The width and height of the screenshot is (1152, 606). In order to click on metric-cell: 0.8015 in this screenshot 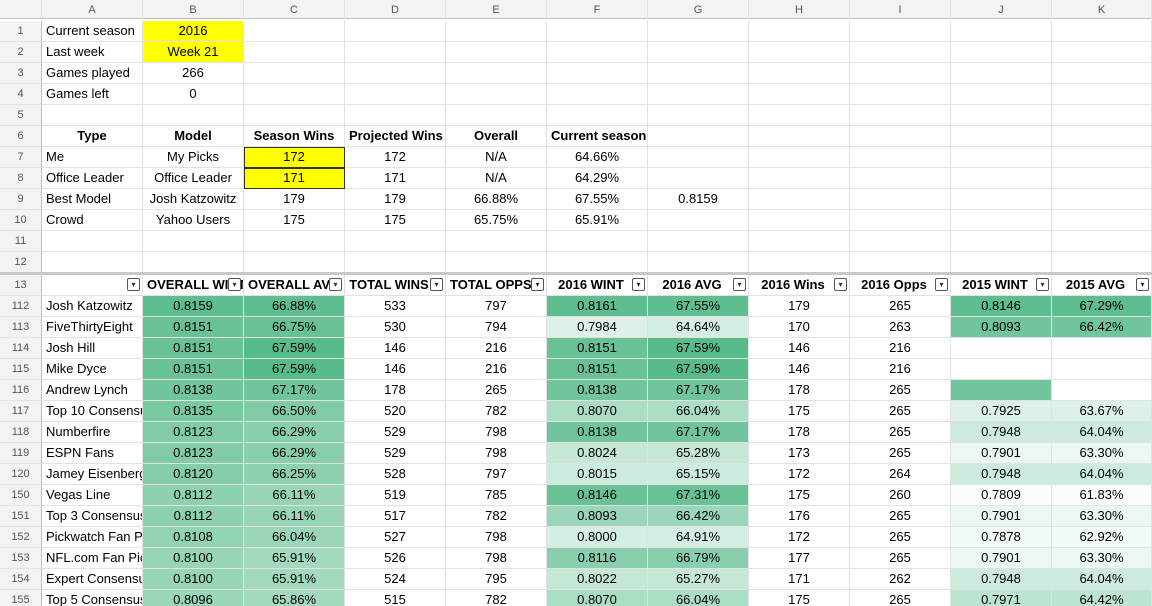, I will do `click(597, 474)`.